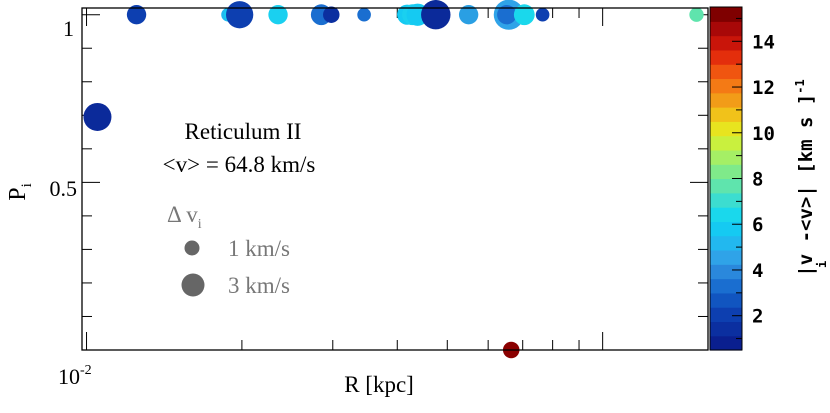 Image resolution: width=830 pixels, height=413 pixels. Describe the element at coordinates (64, 188) in the screenshot. I see `y-tick-label-0.5: 0.5` at that location.